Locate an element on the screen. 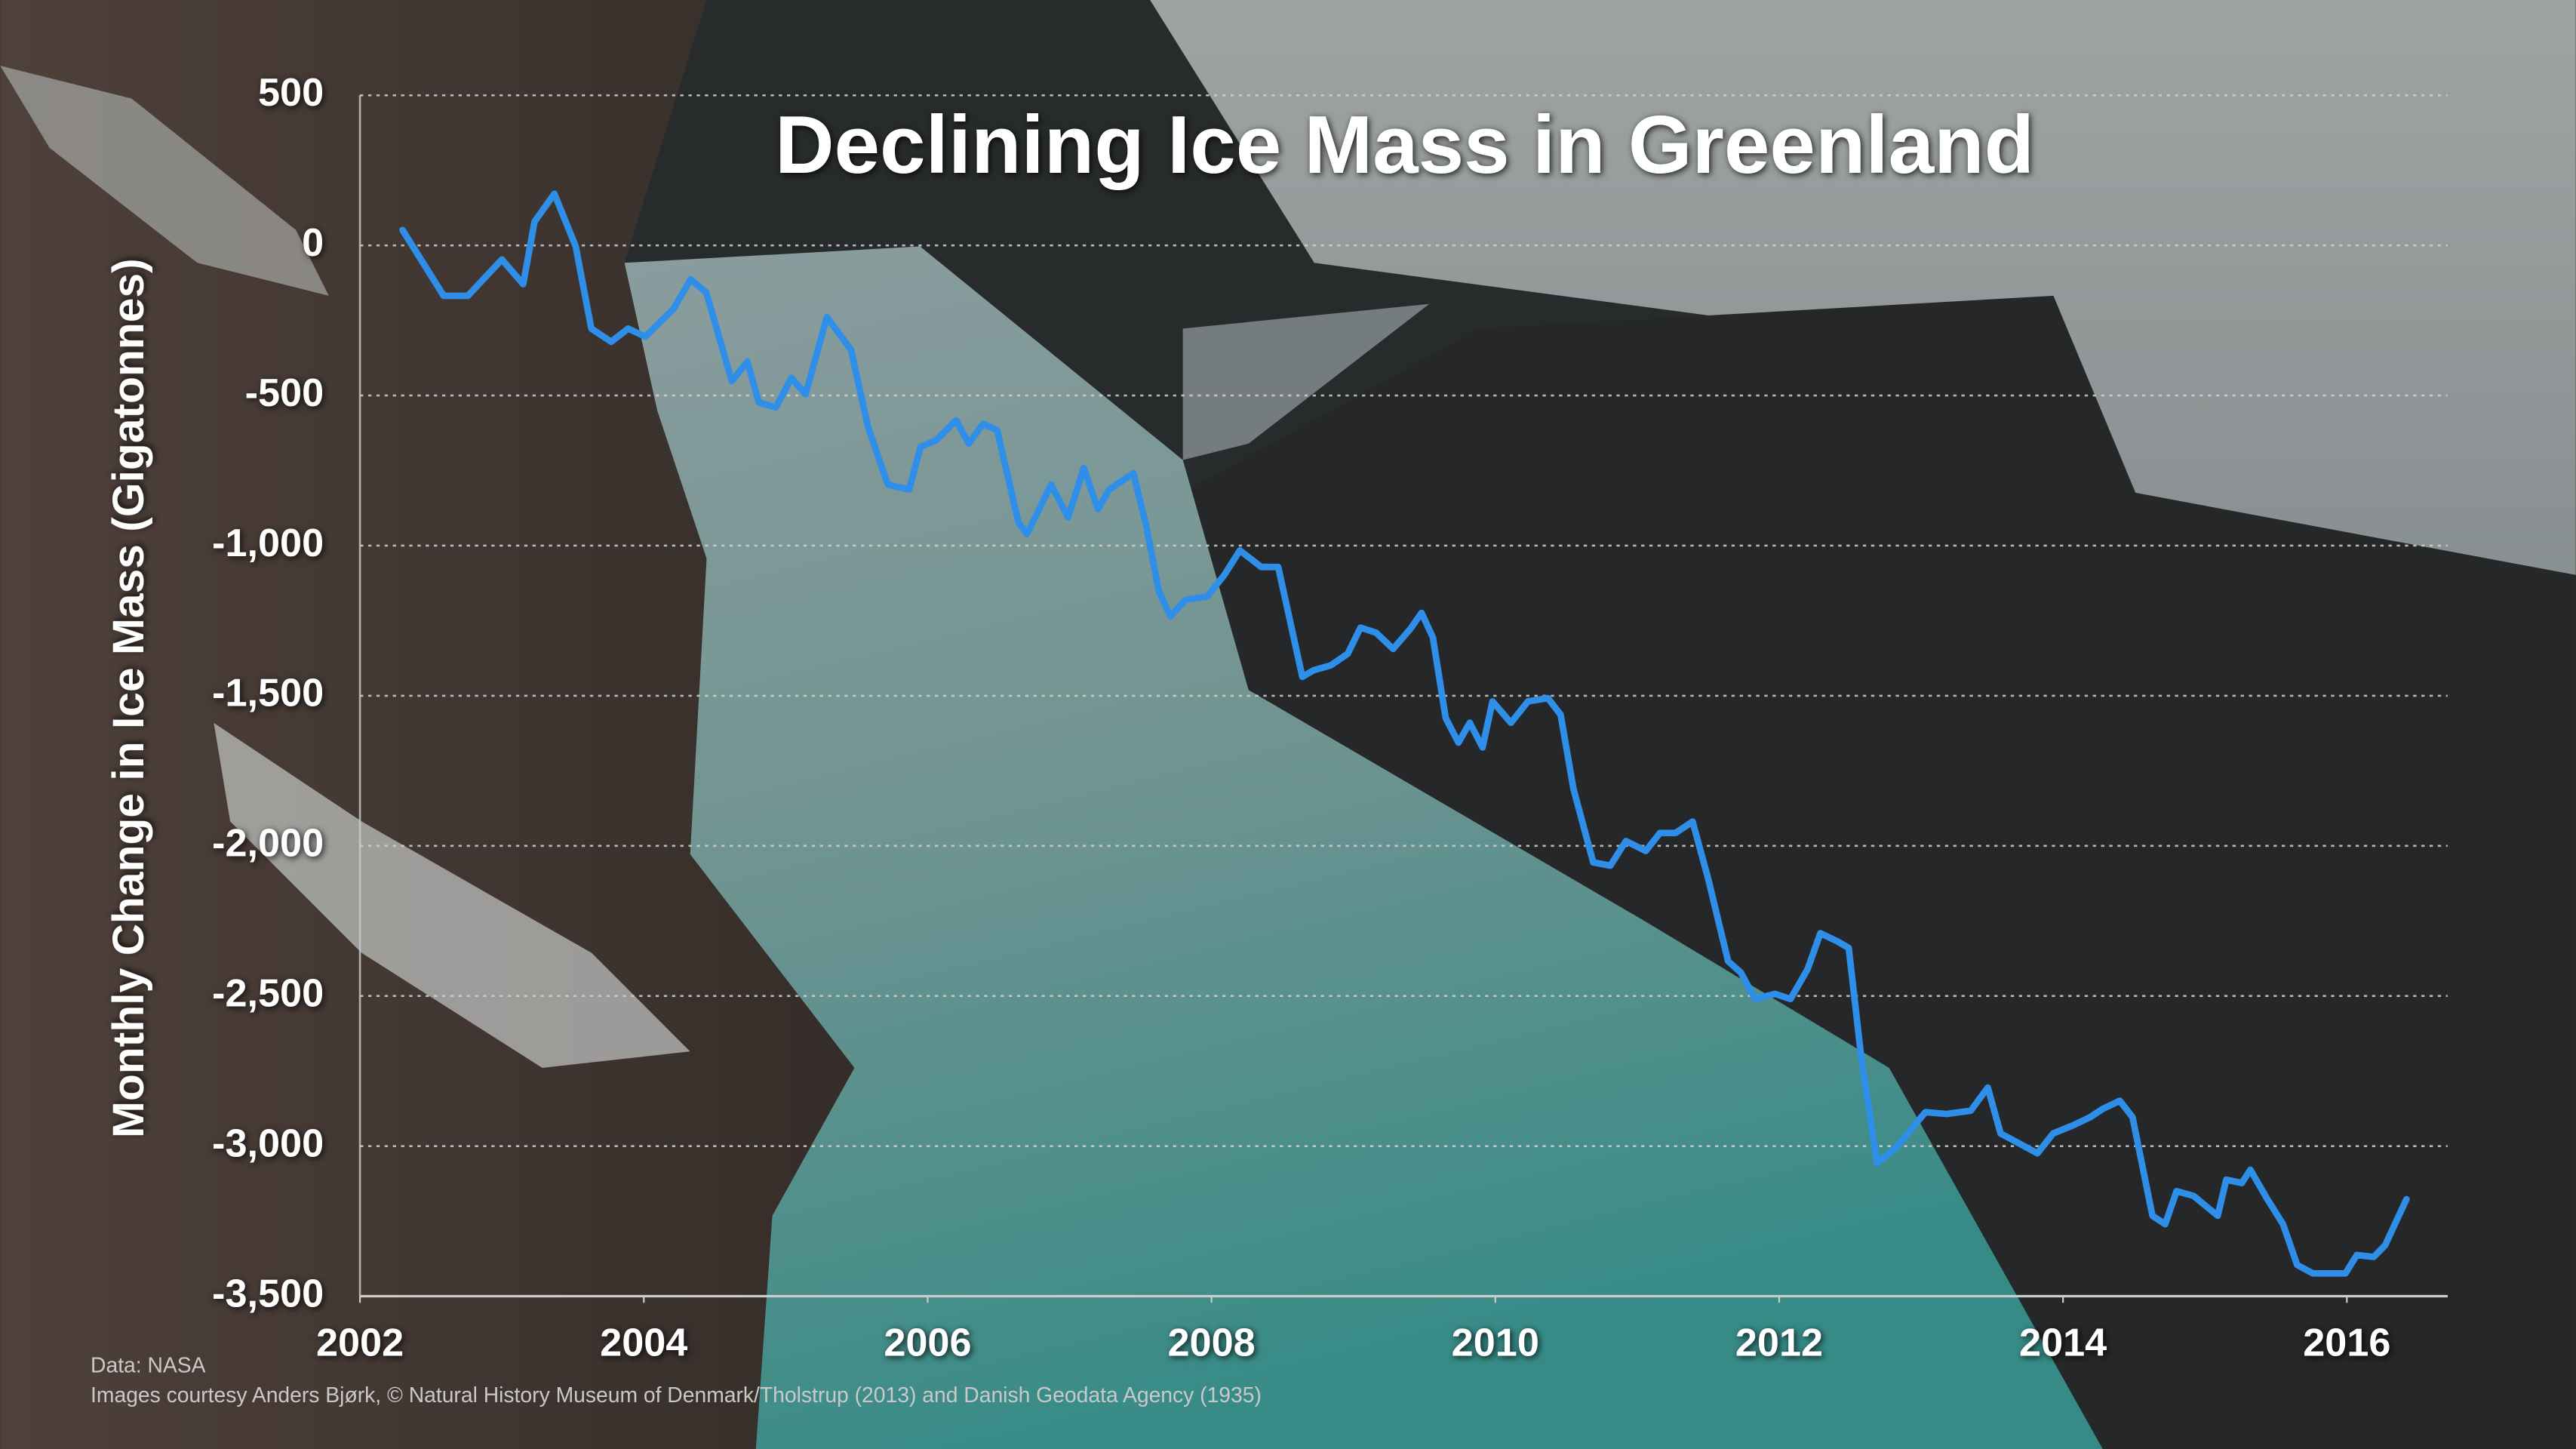 This screenshot has height=1449, width=2576. y-axis-label: Monthly Change in Ice Mass (Gigatonnes) is located at coordinates (128, 698).